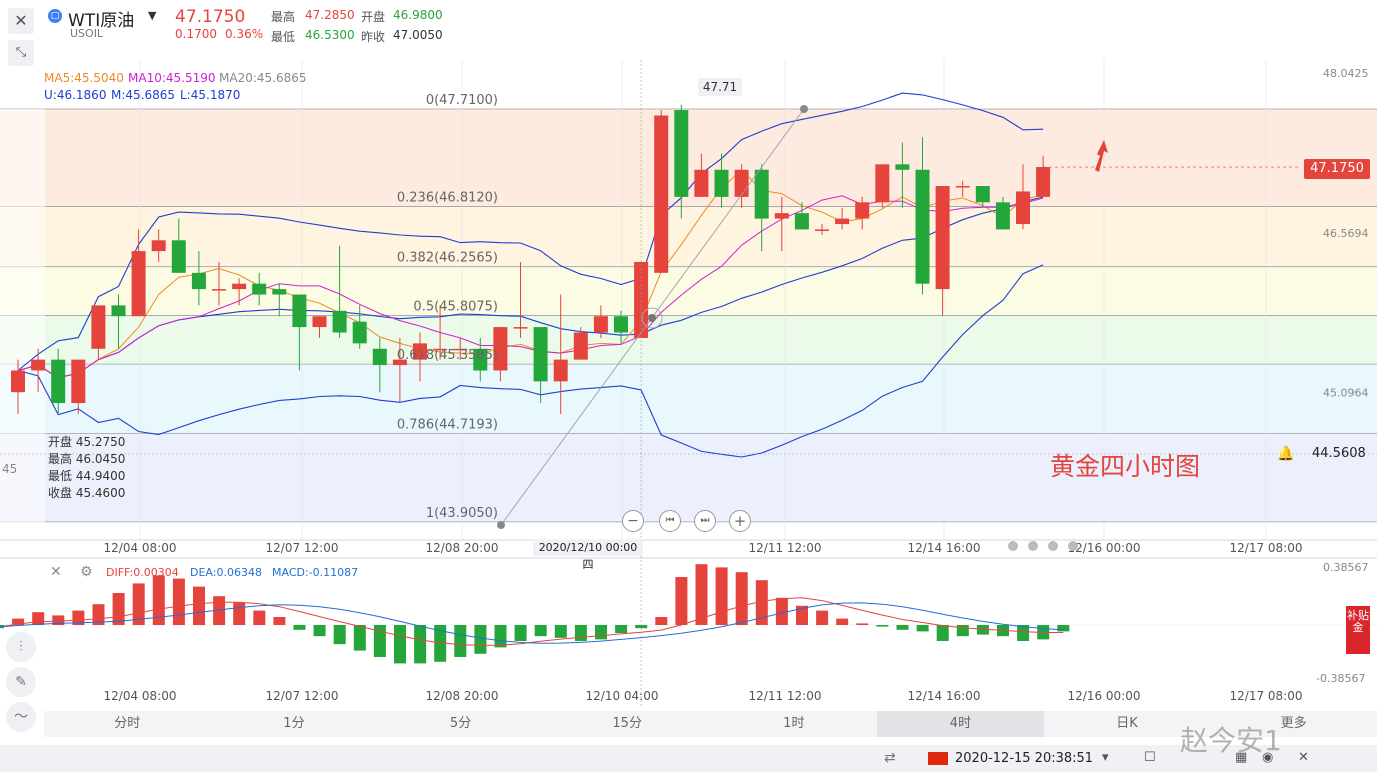  What do you see at coordinates (460, 723) in the screenshot?
I see `interval-tab: 5分` at bounding box center [460, 723].